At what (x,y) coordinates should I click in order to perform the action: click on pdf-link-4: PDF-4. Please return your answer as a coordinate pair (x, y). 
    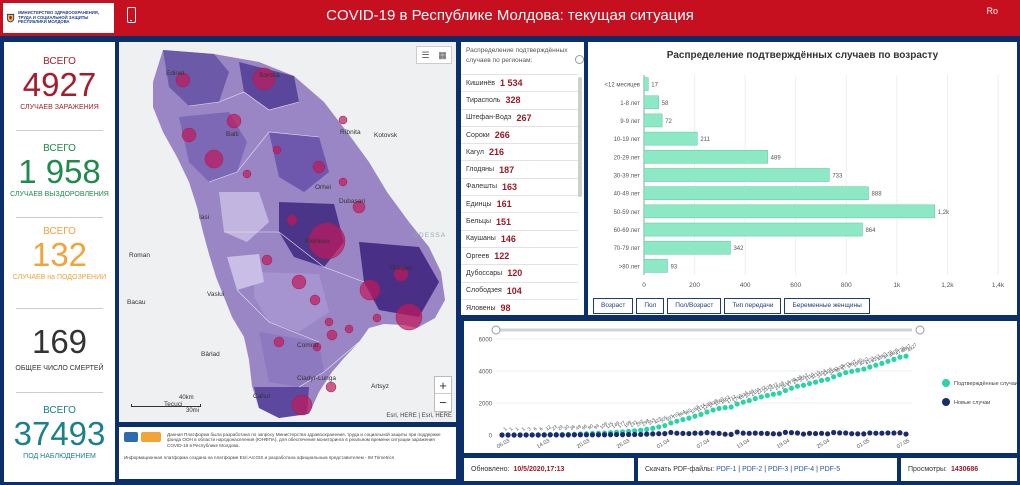
    Looking at the image, I should click on (804, 469).